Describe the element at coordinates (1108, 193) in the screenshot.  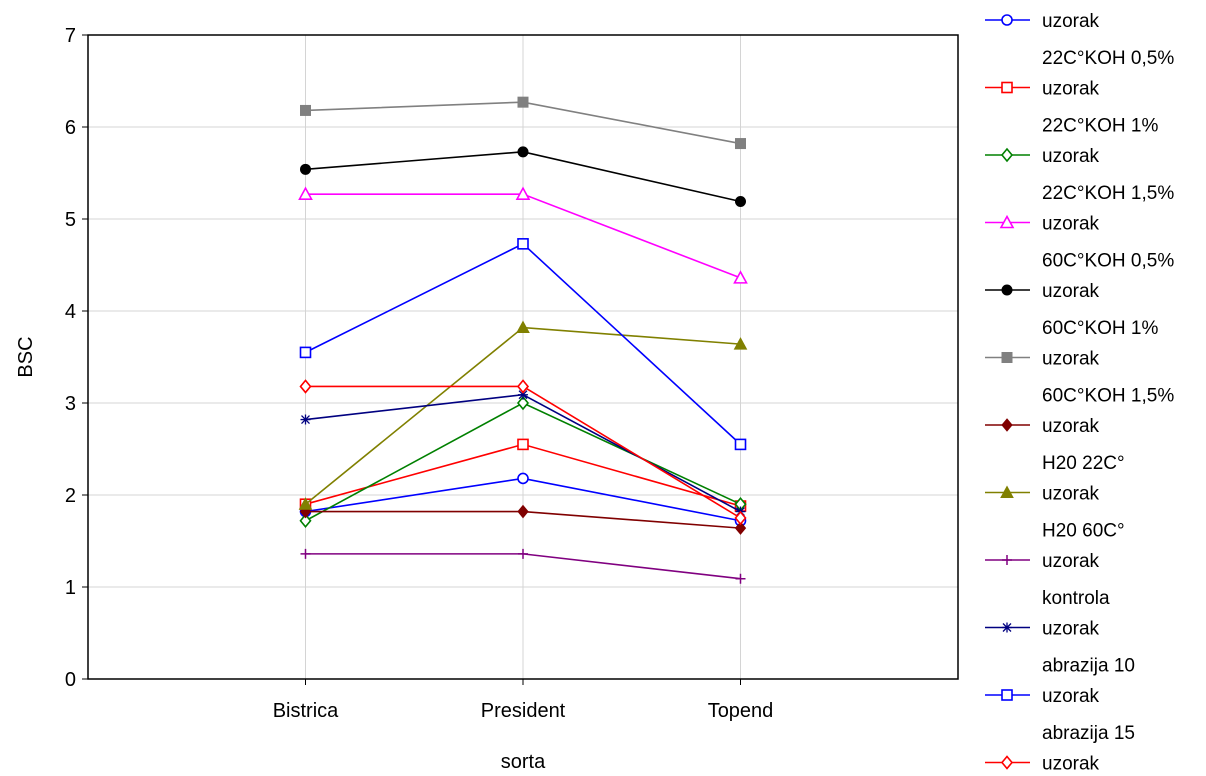
I see `legend-label-line2: 22C°KOH 1,5%` at that location.